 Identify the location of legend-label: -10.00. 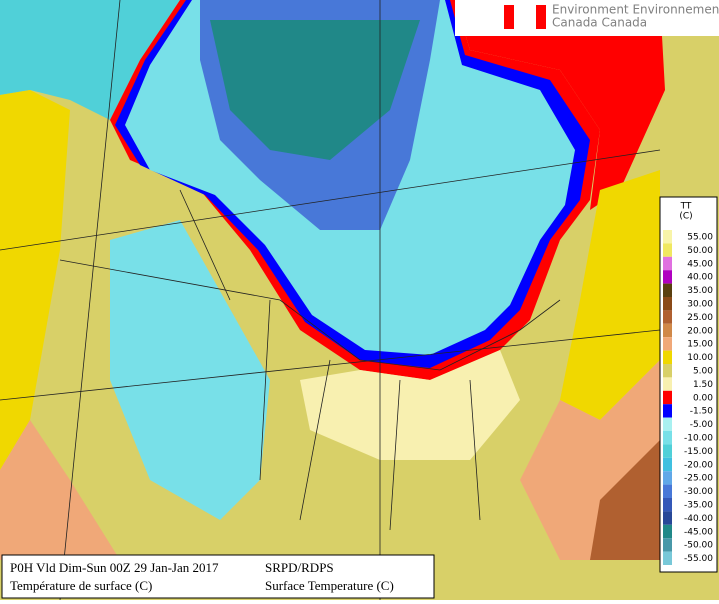
(698, 439).